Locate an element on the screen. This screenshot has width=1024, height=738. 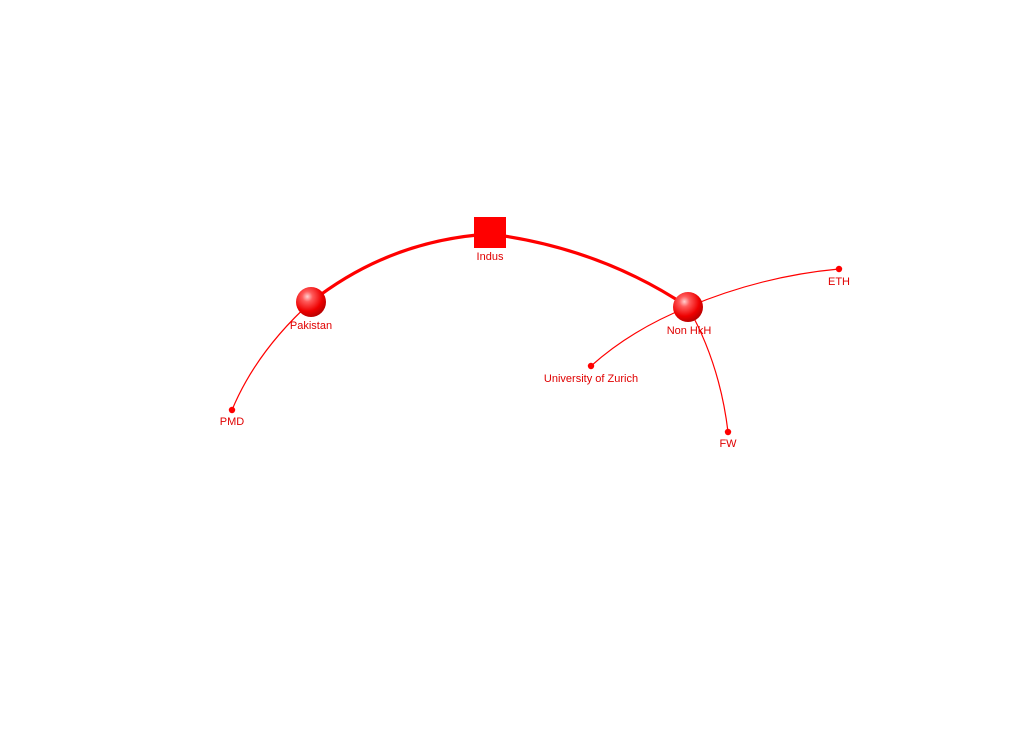
node-uzh: University of Zurich is located at coordinates (591, 373).